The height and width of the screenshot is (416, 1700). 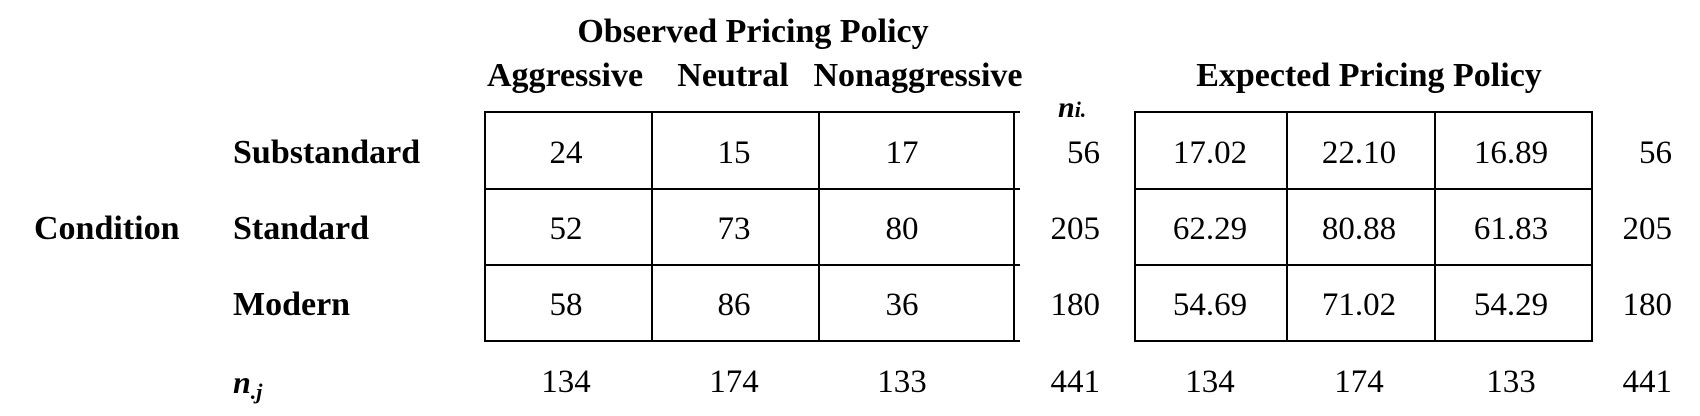 I want to click on expected-cell: 54.69, so click(x=1210, y=305).